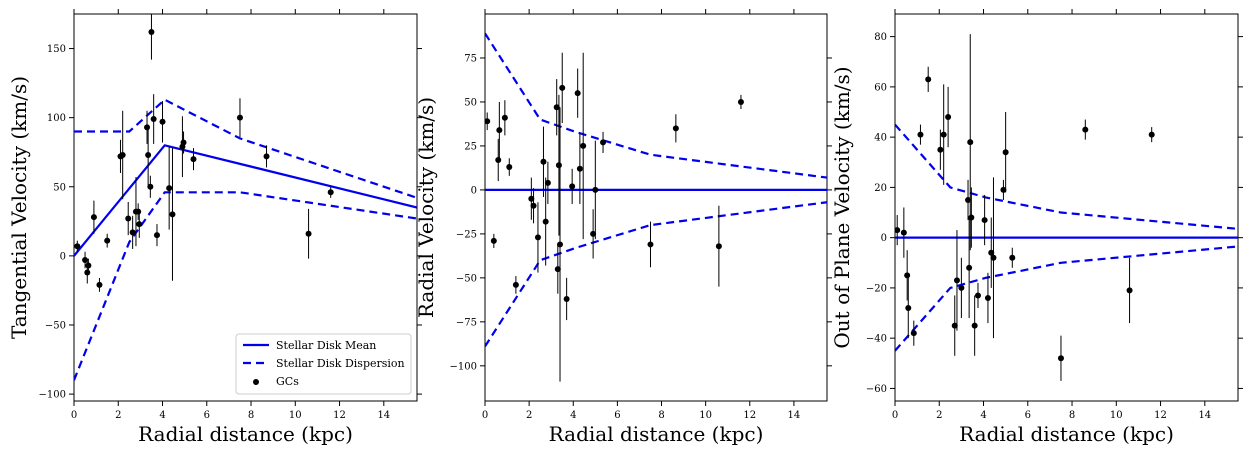  I want to click on y-tick-label: 75, so click(470, 58).